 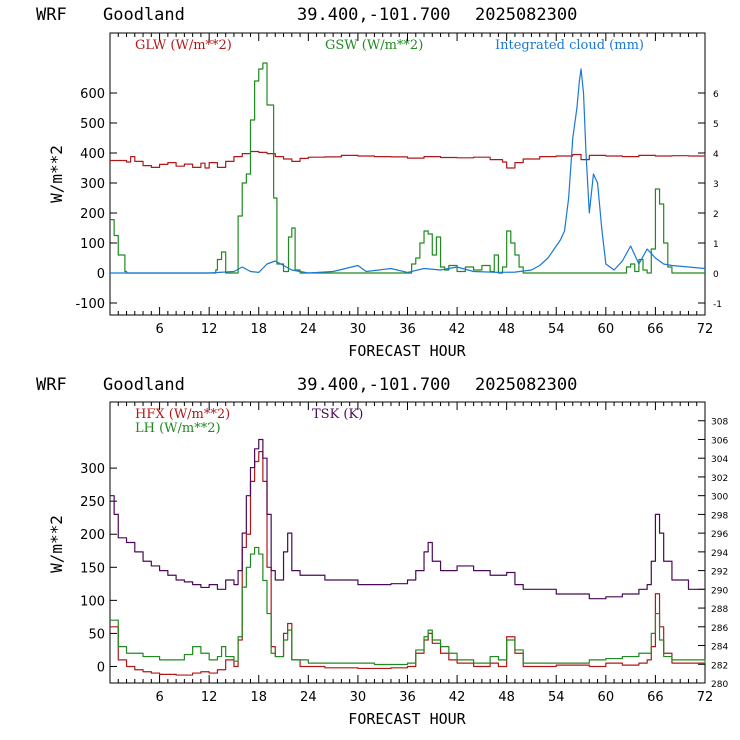 What do you see at coordinates (92, 535) in the screenshot?
I see `bottom-y-tick-label: 200` at bounding box center [92, 535].